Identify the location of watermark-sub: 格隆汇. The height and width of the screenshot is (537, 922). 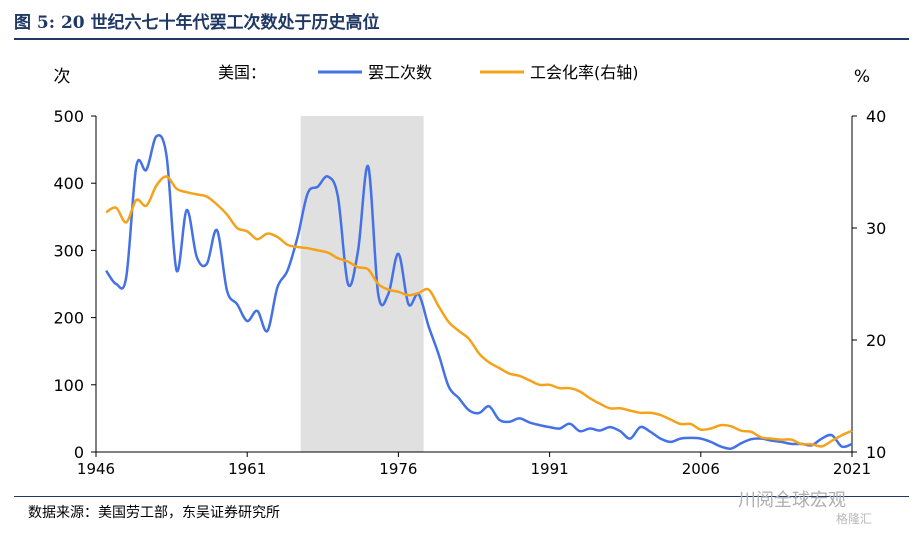
(854, 519).